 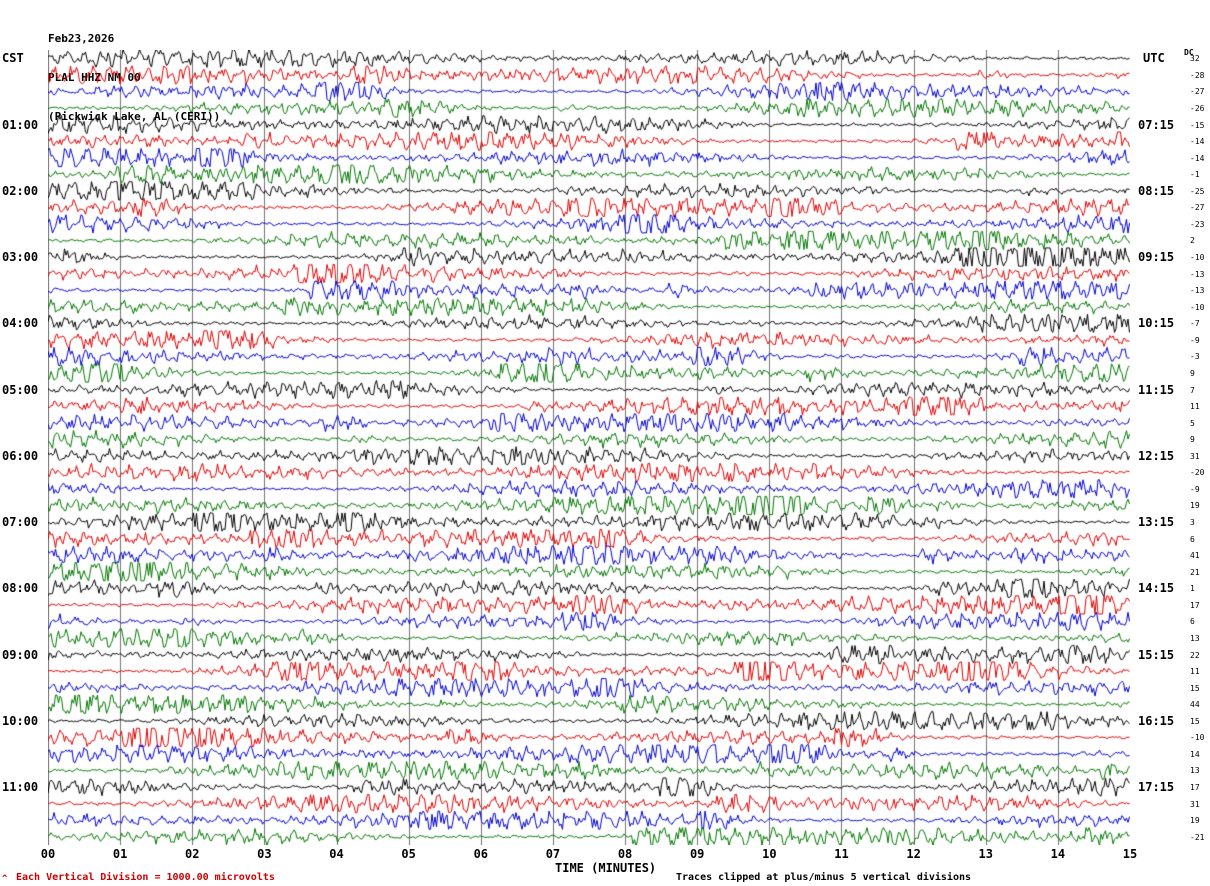 What do you see at coordinates (13, 58) in the screenshot?
I see `left-timezone-label: CST` at bounding box center [13, 58].